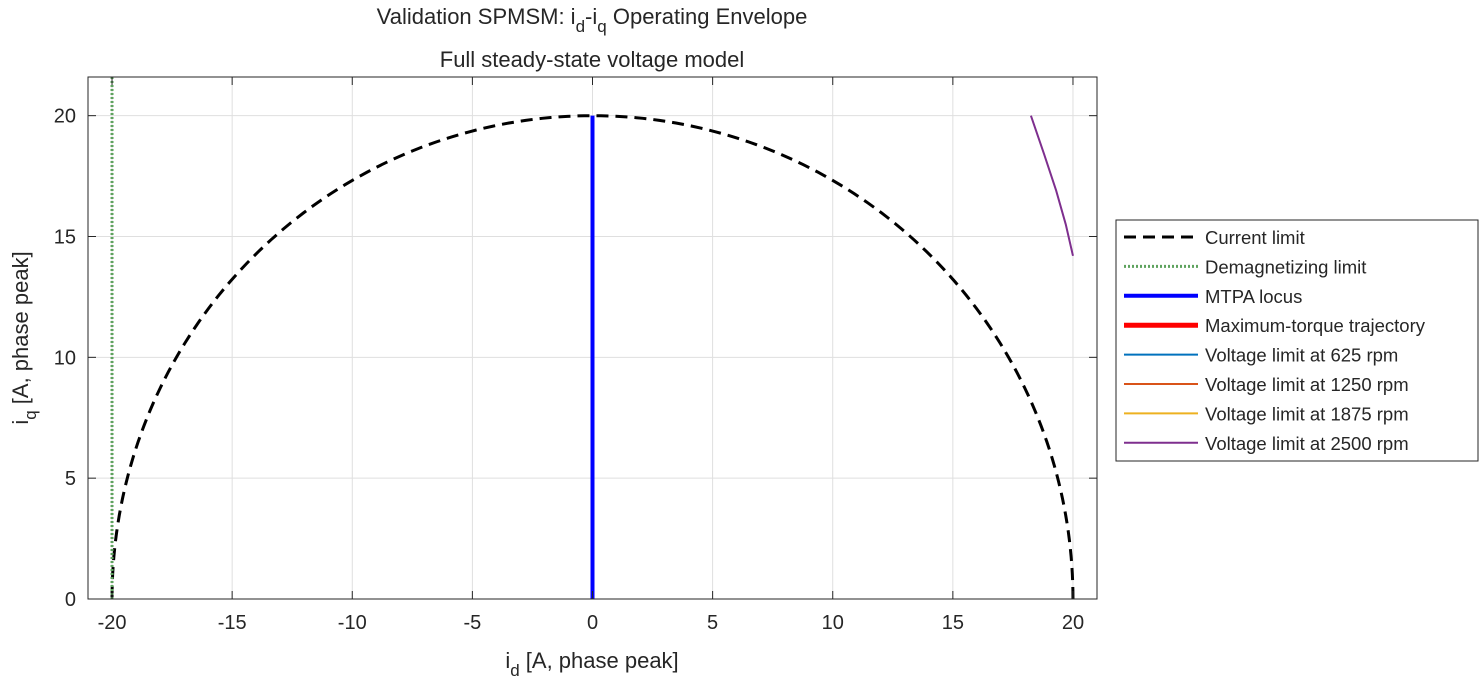  I want to click on legend-box, so click(1297, 340).